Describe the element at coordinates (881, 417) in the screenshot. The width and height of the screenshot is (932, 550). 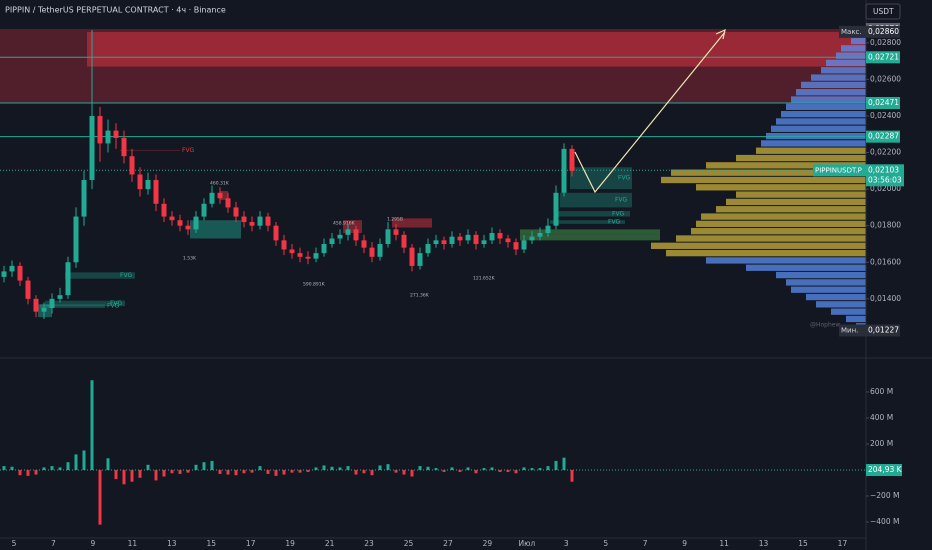
I see `y-tick-label: 400 M` at that location.